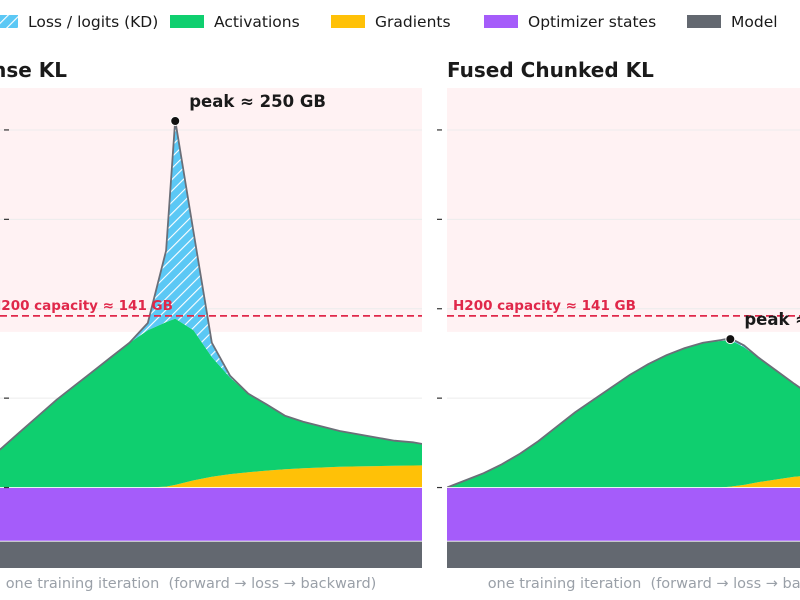 This screenshot has height=600, width=800. What do you see at coordinates (592, 22) in the screenshot?
I see `legend-label: Optimizer states` at bounding box center [592, 22].